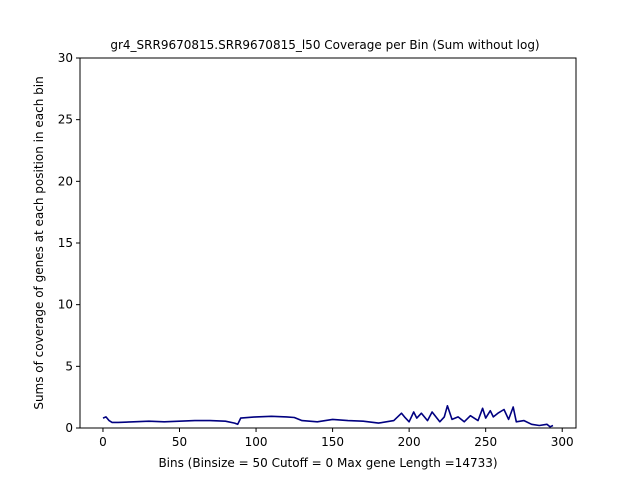 The image size is (640, 480). Describe the element at coordinates (65, 243) in the screenshot. I see `y-tick-label: 15` at that location.